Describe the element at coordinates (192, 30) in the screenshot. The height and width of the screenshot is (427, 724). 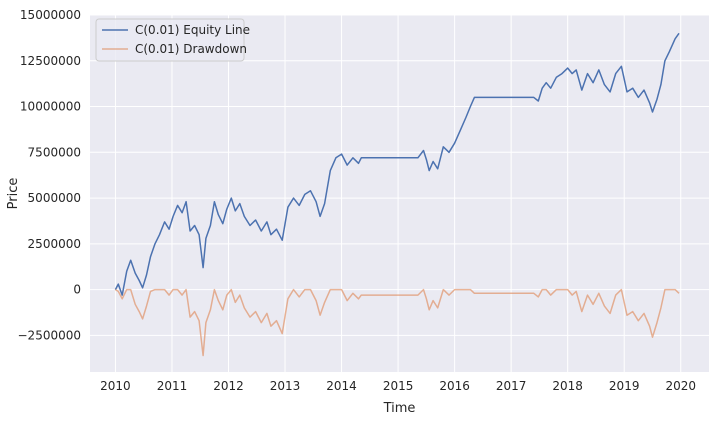
I see `legend-label-equity: C(0.01) Equity Line` at that location.